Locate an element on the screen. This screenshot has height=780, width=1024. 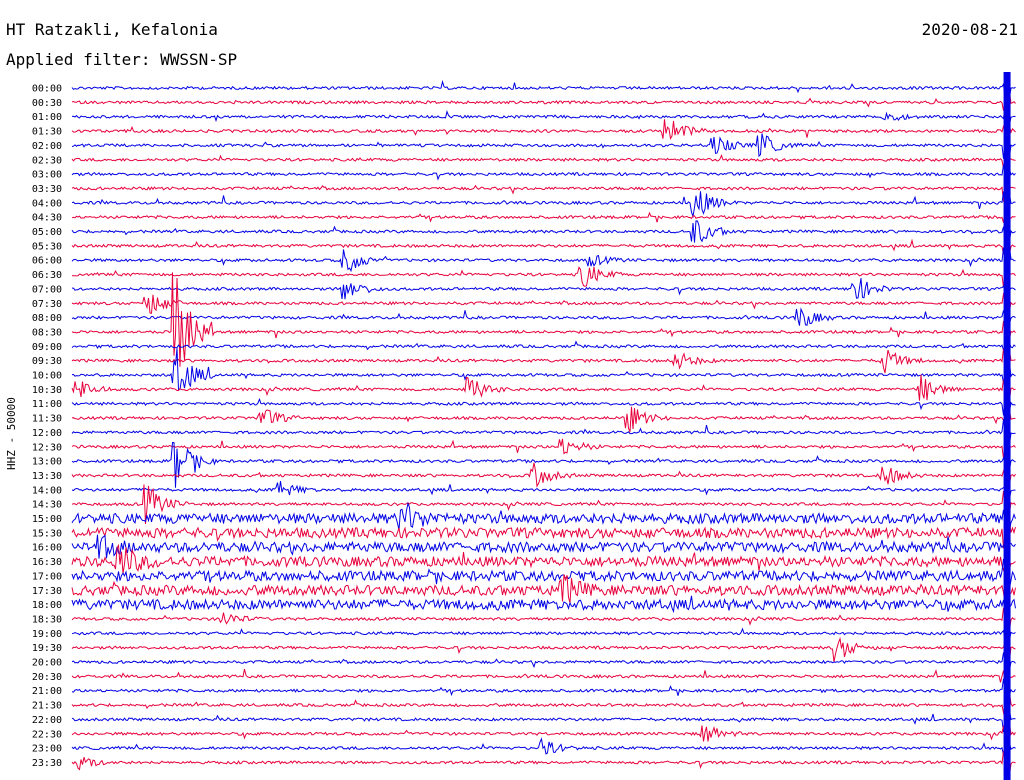
filter-label: Applied filter: WWSSN-SP is located at coordinates (122, 59).